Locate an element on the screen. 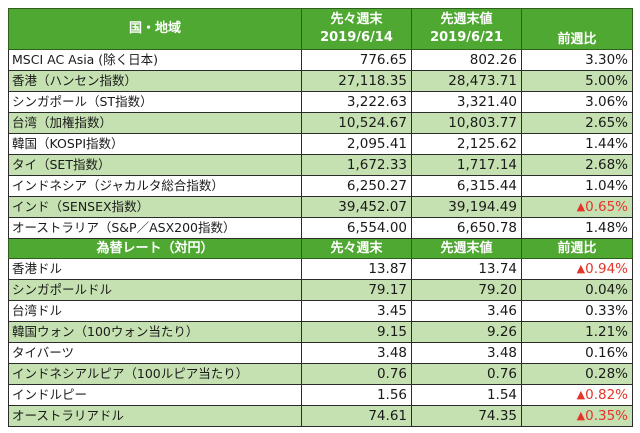 The width and height of the screenshot is (640, 433). fx-prev-week-header: 先週末値 is located at coordinates (466, 248).